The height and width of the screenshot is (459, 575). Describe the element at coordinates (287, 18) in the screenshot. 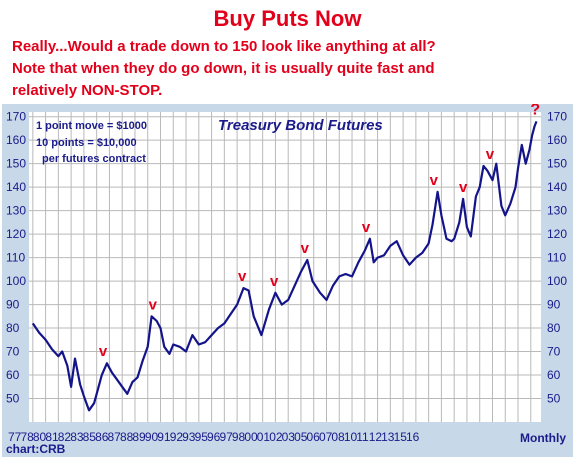

I see `headline: Buy Puts Now` at that location.